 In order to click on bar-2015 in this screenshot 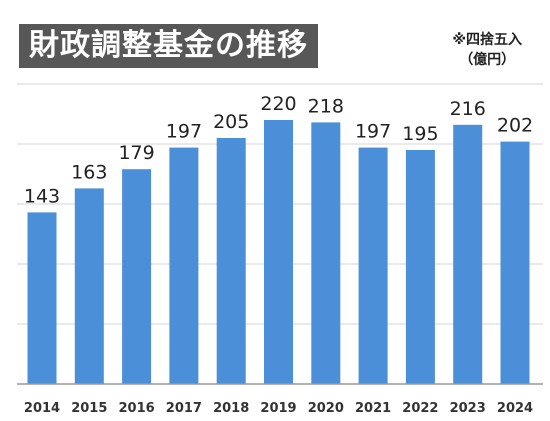, I will do `click(89, 286)`.